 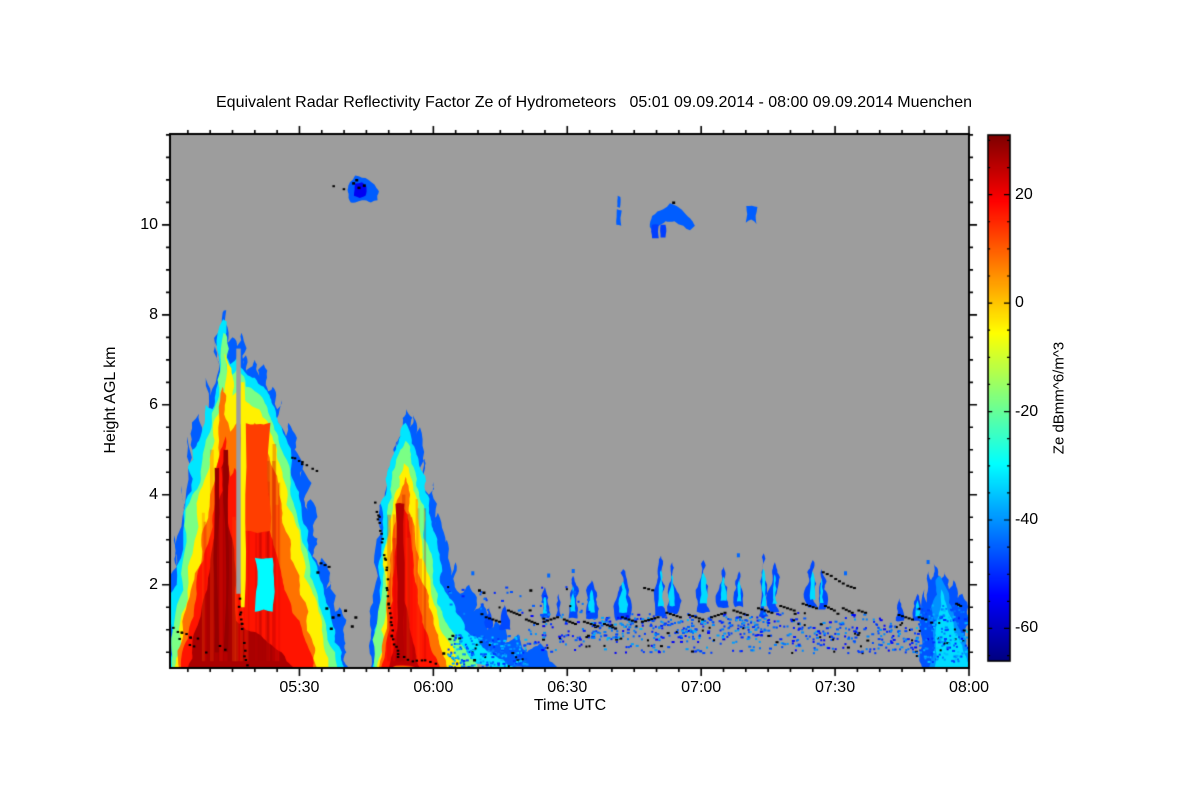 I want to click on y-tick-label: 10, so click(x=149, y=224).